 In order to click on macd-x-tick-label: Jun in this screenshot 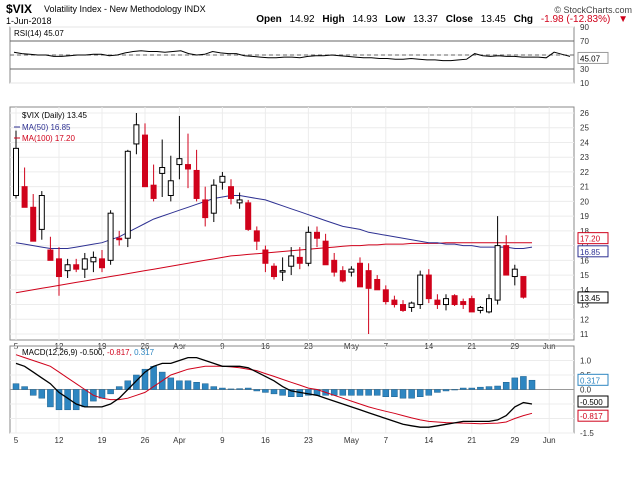, I will do `click(549, 440)`.